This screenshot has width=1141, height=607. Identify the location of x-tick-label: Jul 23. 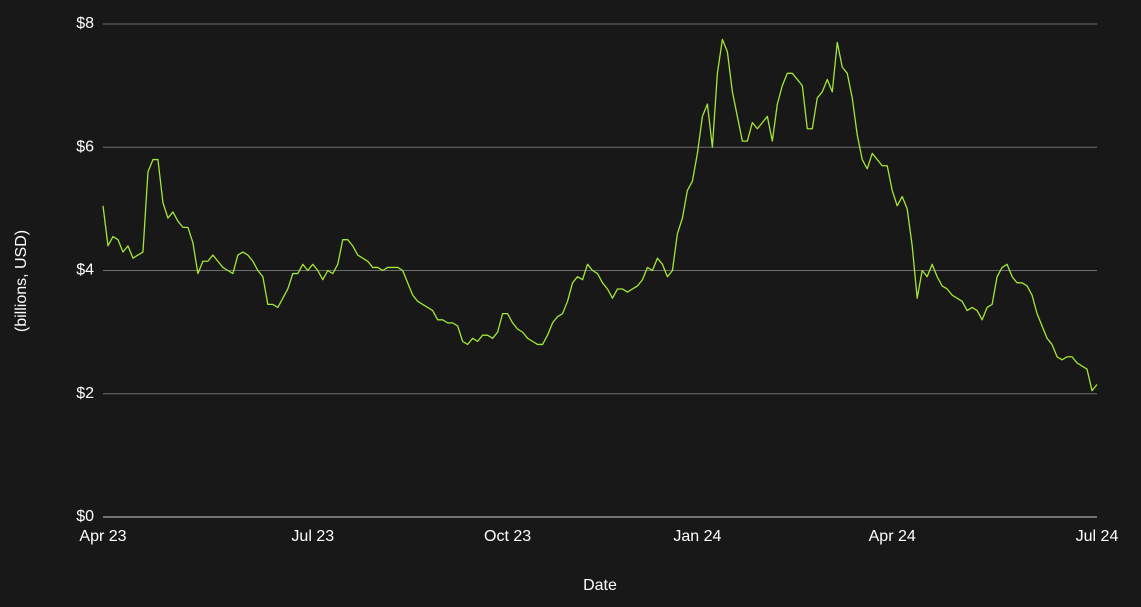
(312, 536).